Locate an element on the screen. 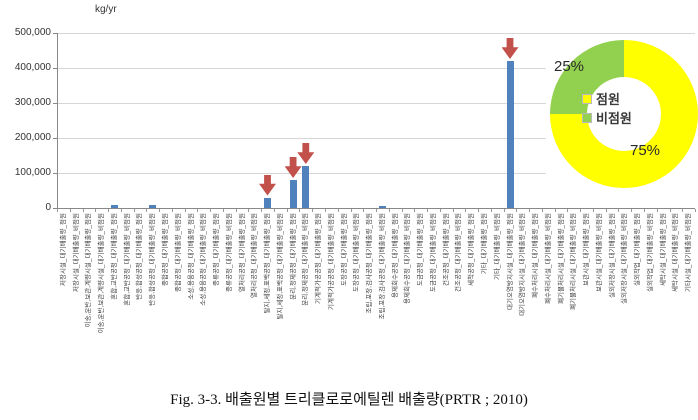 The width and height of the screenshot is (698, 420). pie-value-label-nonpoint: 25% is located at coordinates (569, 66).